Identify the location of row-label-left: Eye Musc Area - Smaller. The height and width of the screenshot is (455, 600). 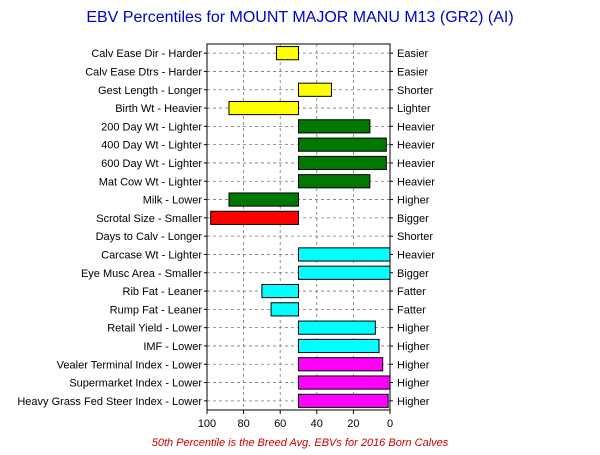
(141, 274).